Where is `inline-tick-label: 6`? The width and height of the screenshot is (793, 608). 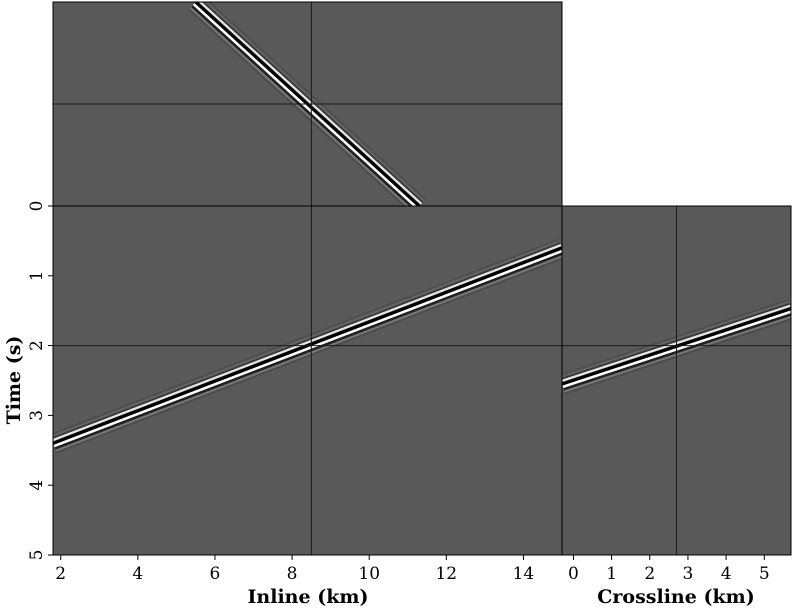 inline-tick-label: 6 is located at coordinates (215, 574).